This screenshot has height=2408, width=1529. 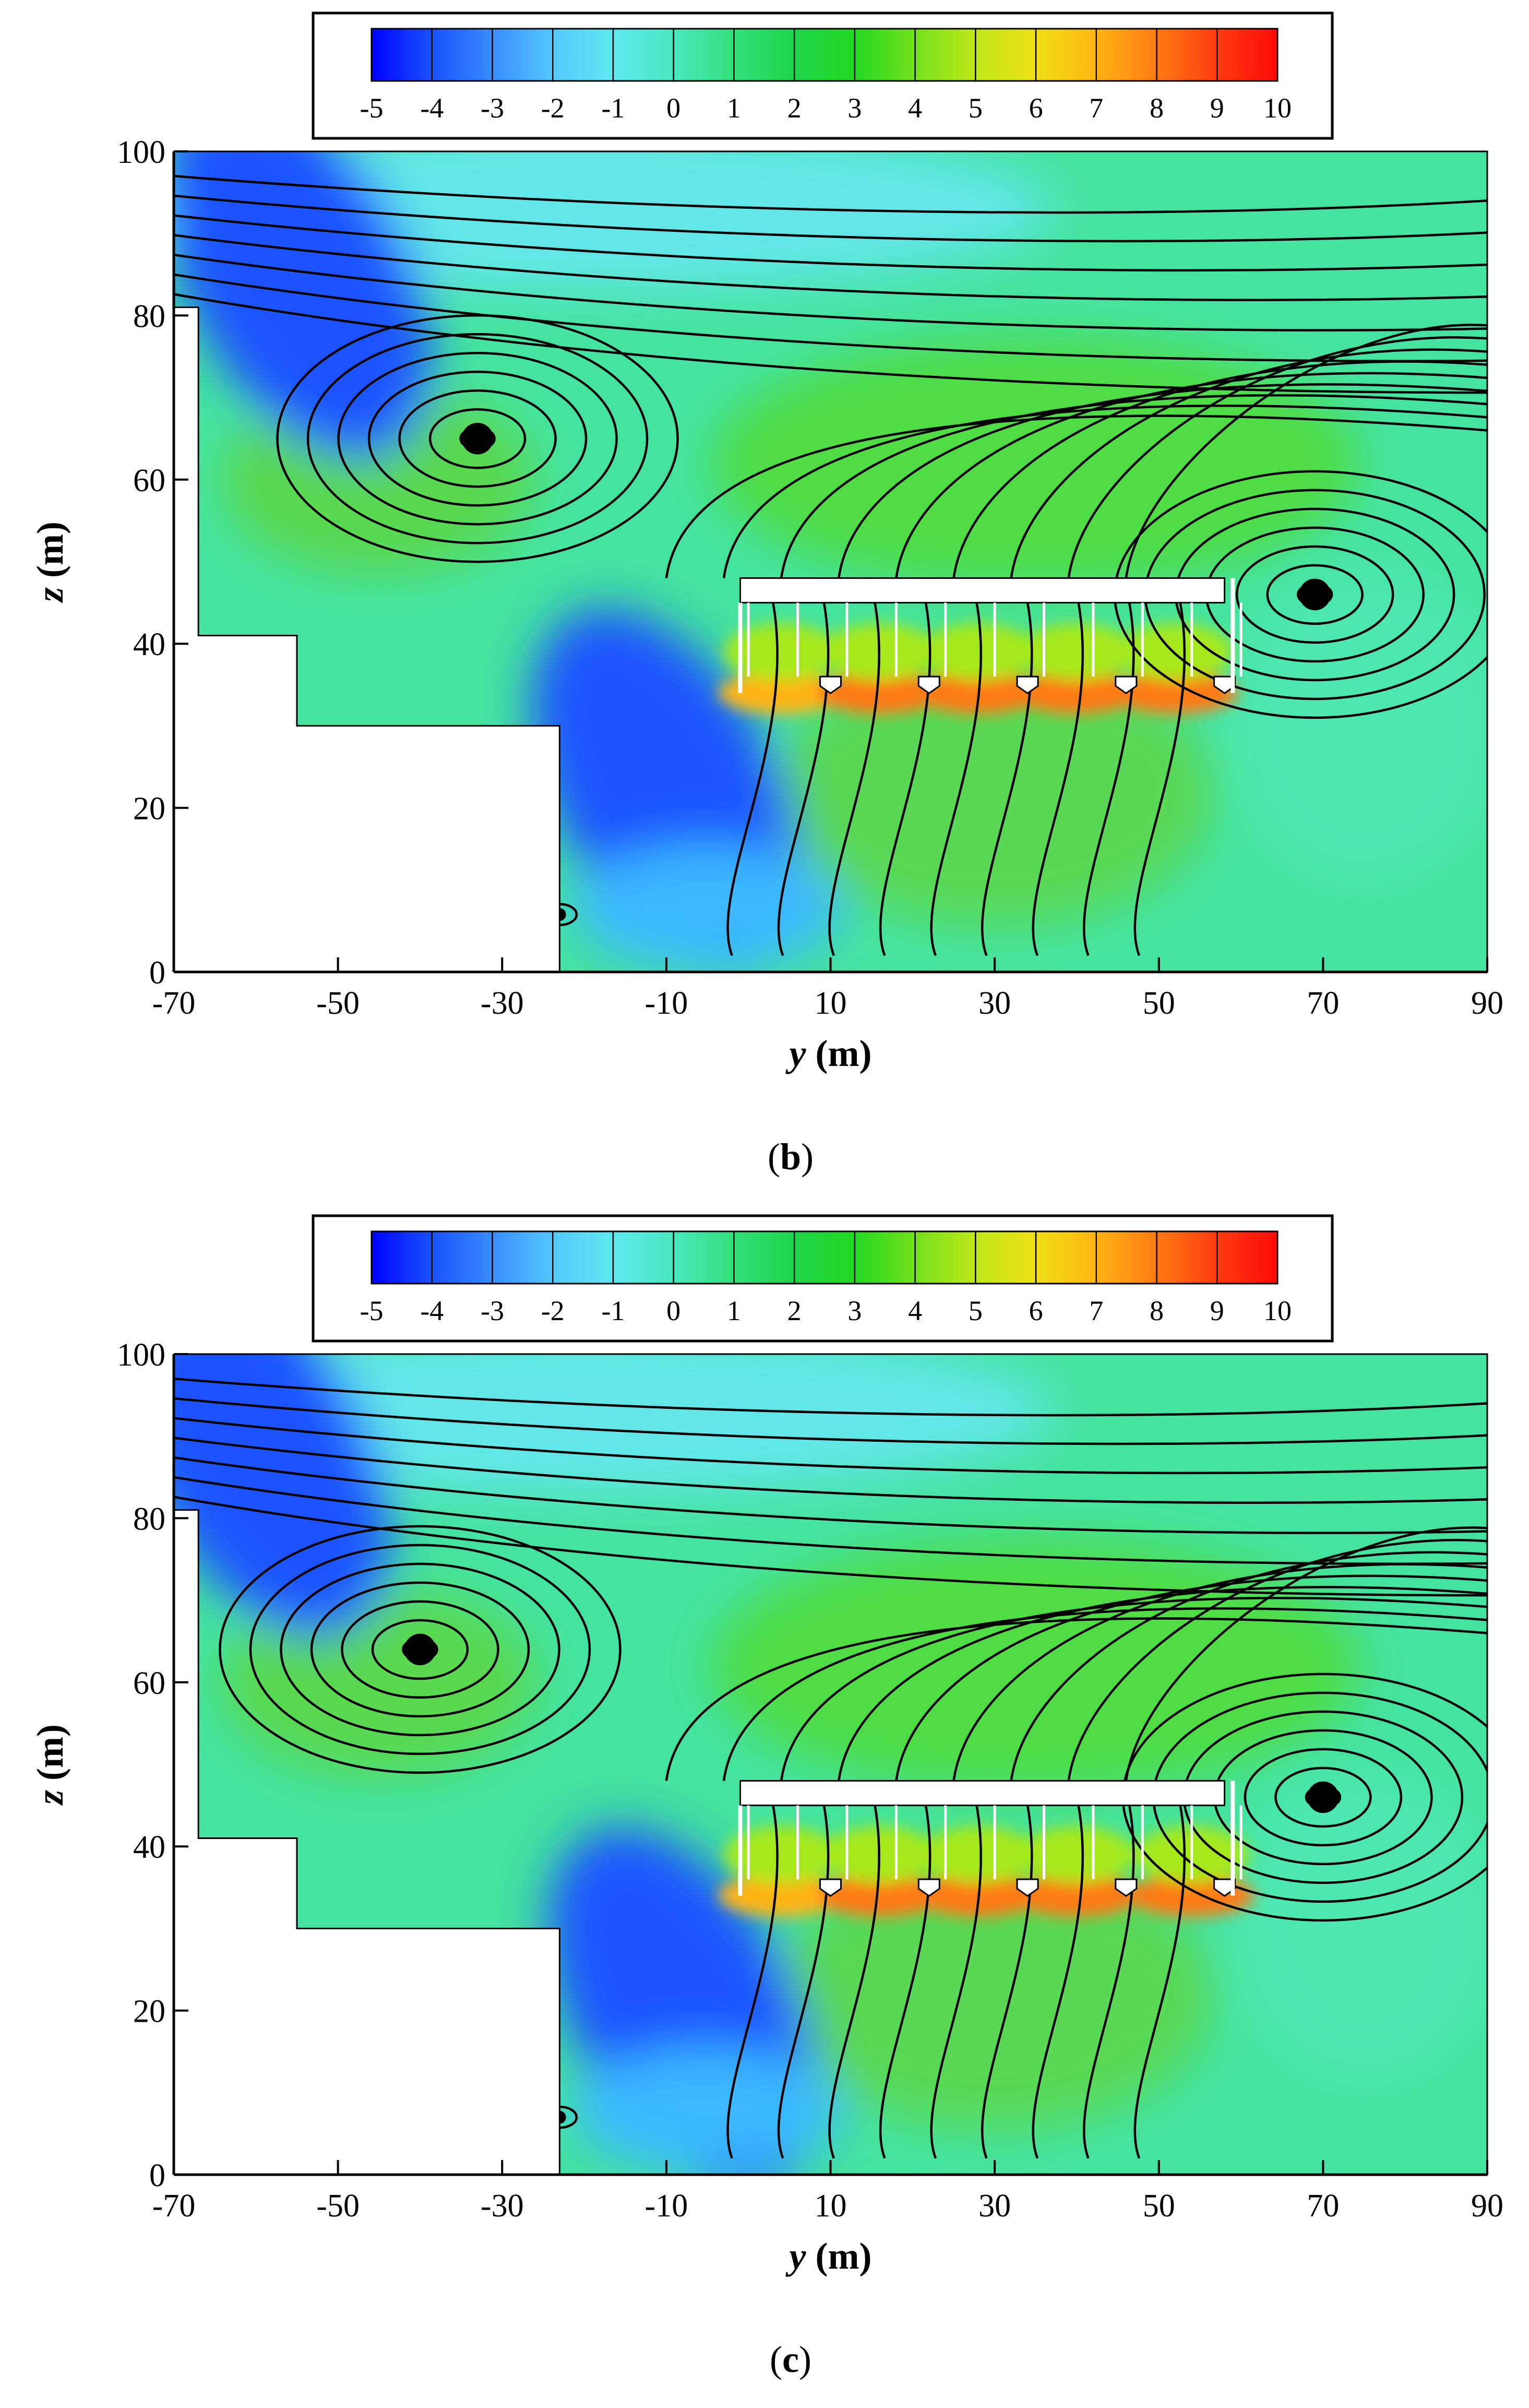 What do you see at coordinates (502, 1003) in the screenshot?
I see `x-tick-label: -30` at bounding box center [502, 1003].